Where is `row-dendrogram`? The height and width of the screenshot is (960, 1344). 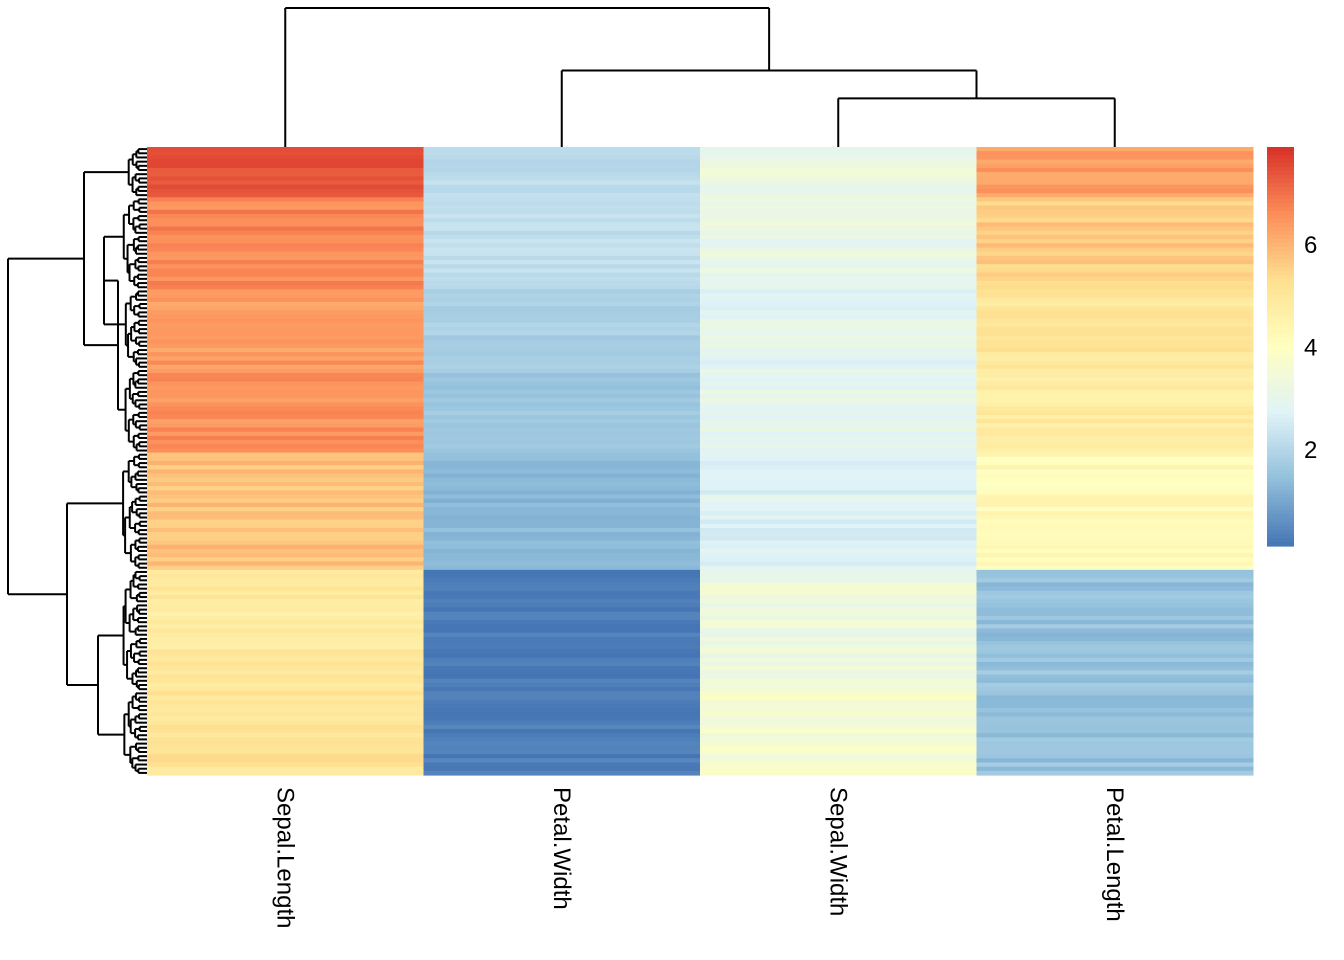
row-dendrogram is located at coordinates (77, 461).